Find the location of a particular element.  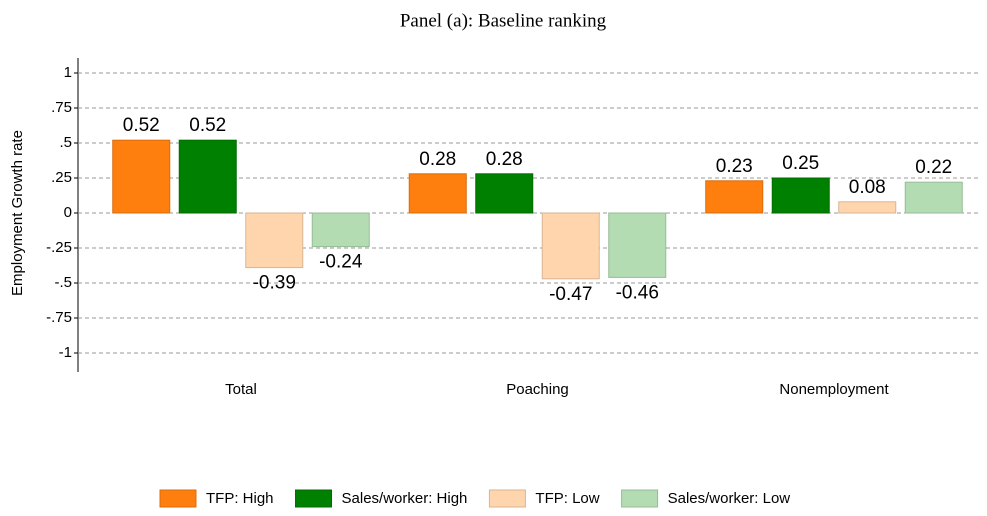

x-tick-label: Poaching is located at coordinates (537, 389).